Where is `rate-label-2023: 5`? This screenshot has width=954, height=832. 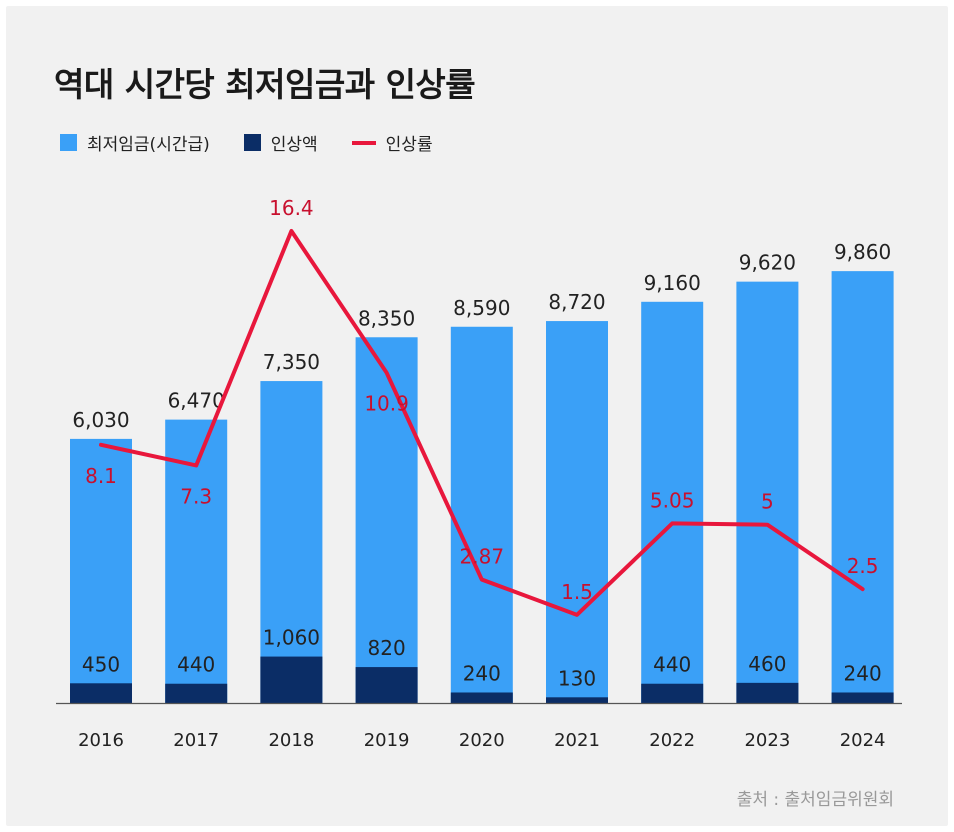 rate-label-2023: 5 is located at coordinates (767, 502).